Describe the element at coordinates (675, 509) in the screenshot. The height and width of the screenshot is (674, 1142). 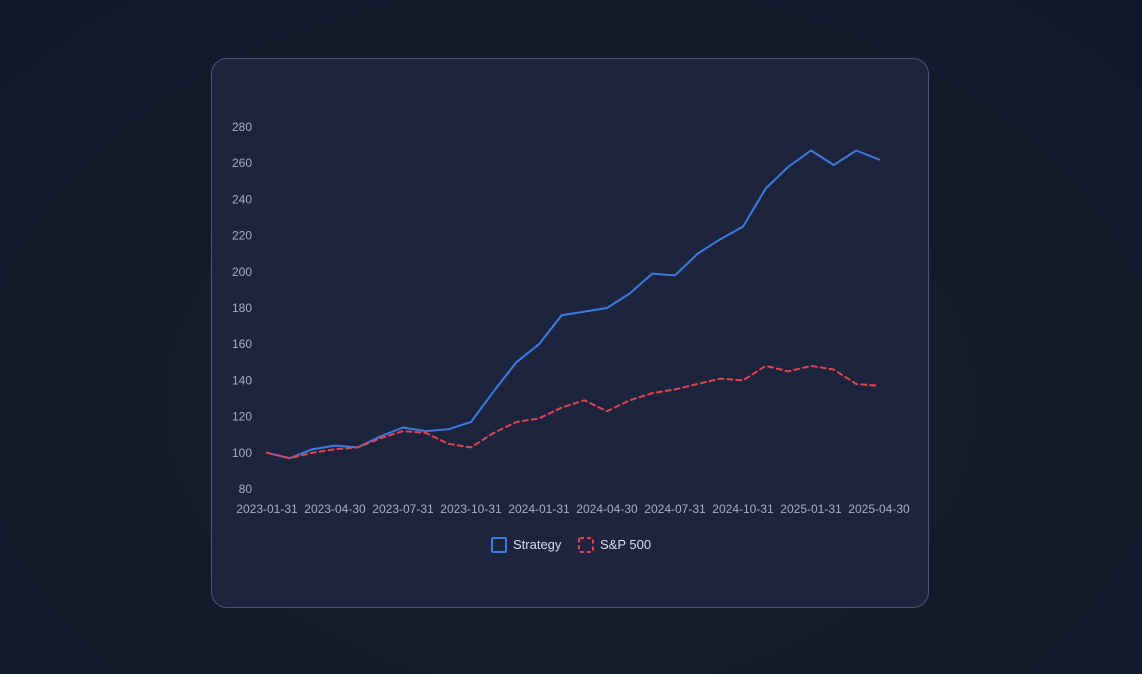
I see `x-tick-label: 2024-07-31` at that location.